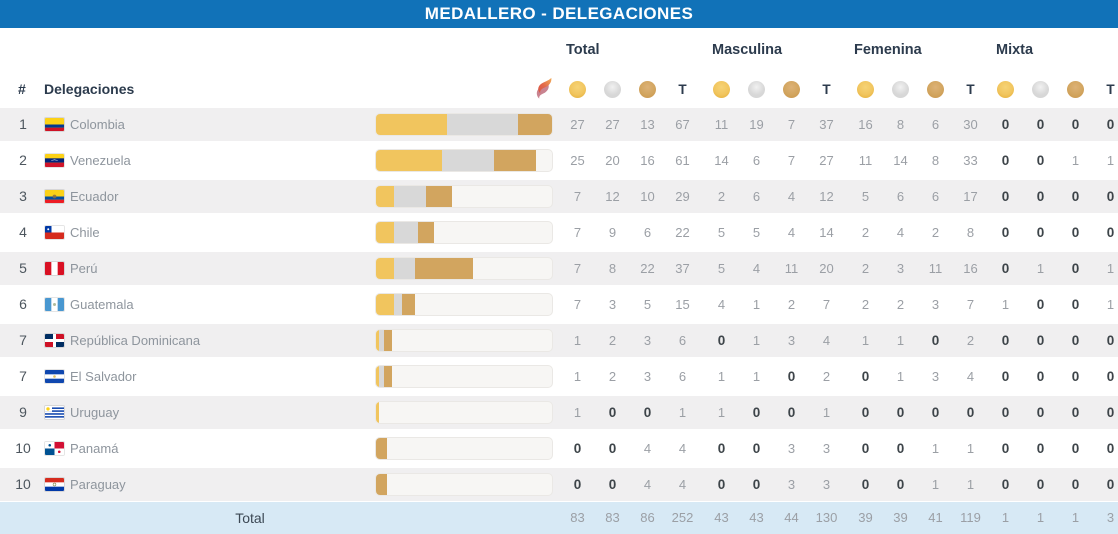 Image resolution: width=1118 pixels, height=534 pixels. What do you see at coordinates (89, 89) in the screenshot?
I see `delegations-column-header: Delegaciones` at bounding box center [89, 89].